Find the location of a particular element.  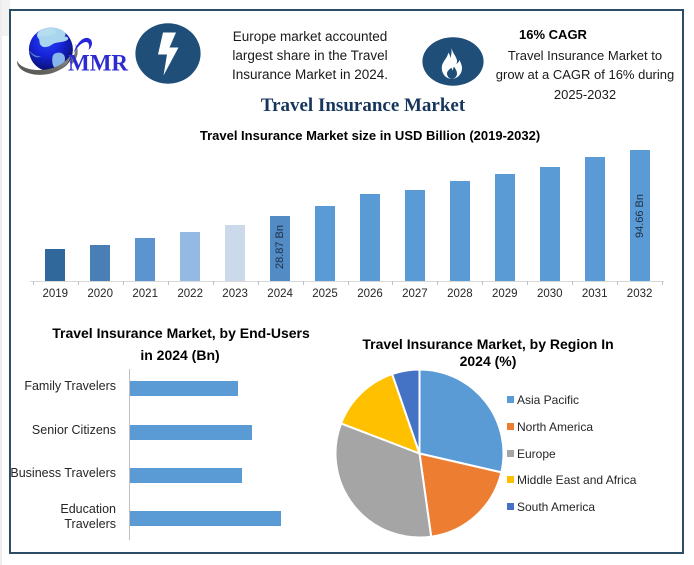

svg-text: MMR is located at coordinates (98, 63).